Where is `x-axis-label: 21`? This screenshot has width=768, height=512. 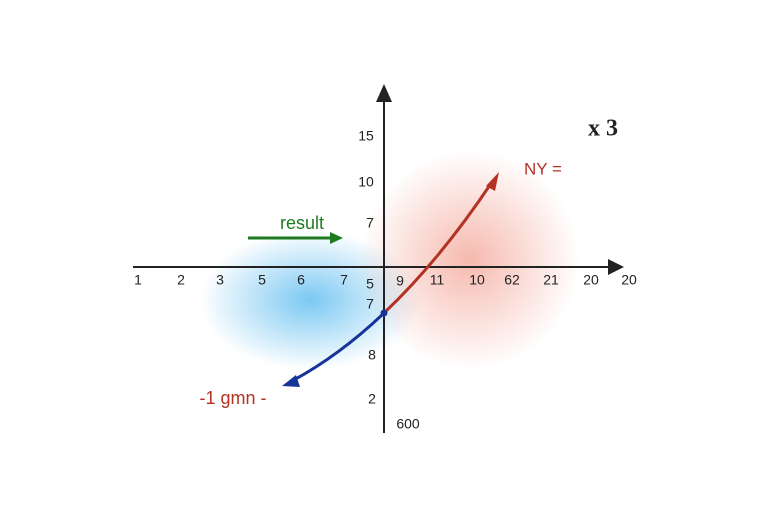 x-axis-label: 21 is located at coordinates (551, 280).